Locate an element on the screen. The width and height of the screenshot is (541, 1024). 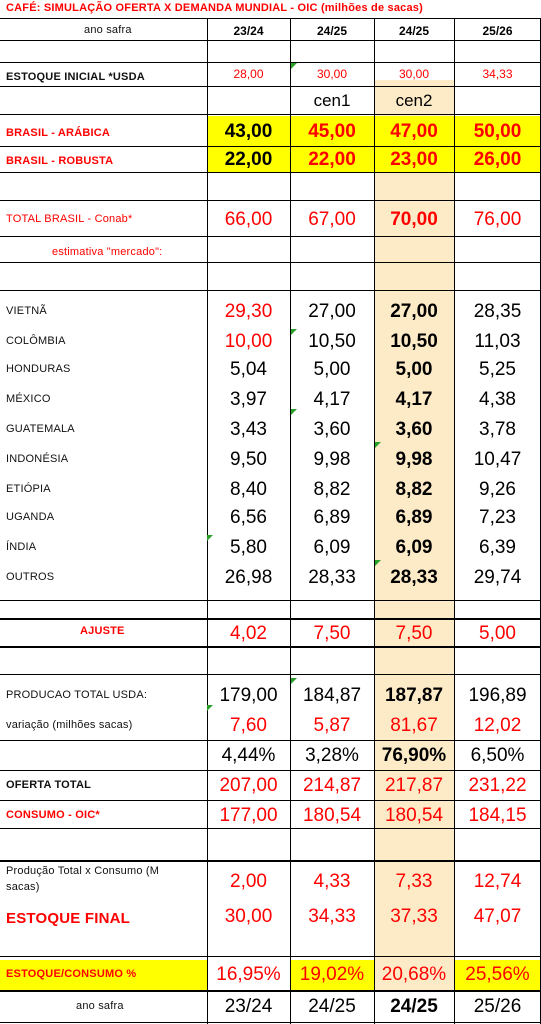
row-label: CONSUMO - OIC* is located at coordinates (53, 815).